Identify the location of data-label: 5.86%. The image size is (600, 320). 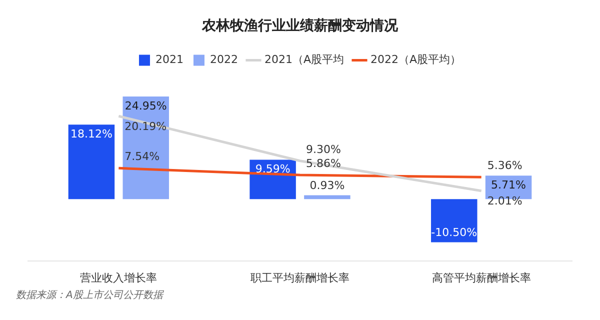
(323, 163).